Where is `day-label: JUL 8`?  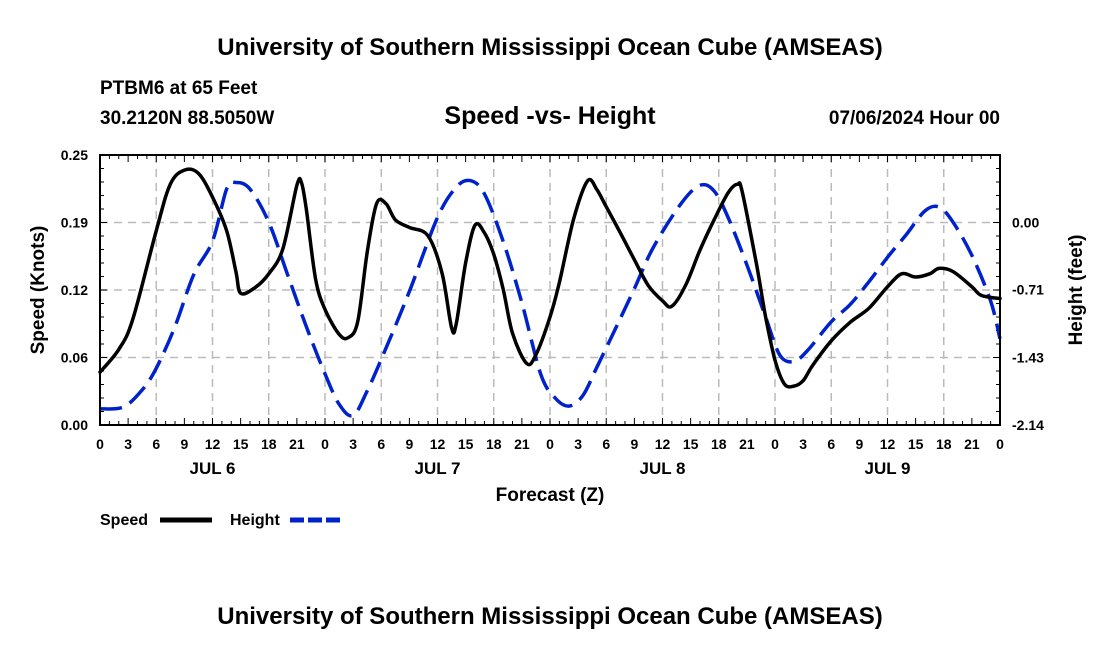 day-label: JUL 8 is located at coordinates (663, 468).